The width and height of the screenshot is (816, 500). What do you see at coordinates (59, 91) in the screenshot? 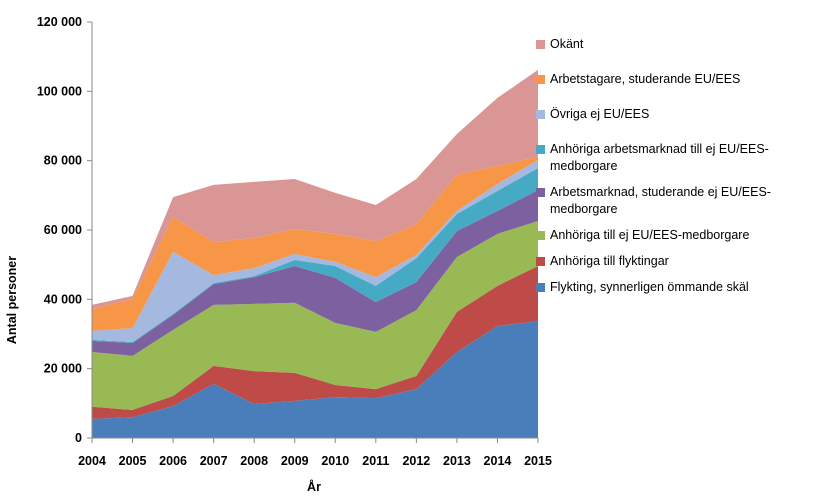
I see `y-tick-label: 100 000` at bounding box center [59, 91].